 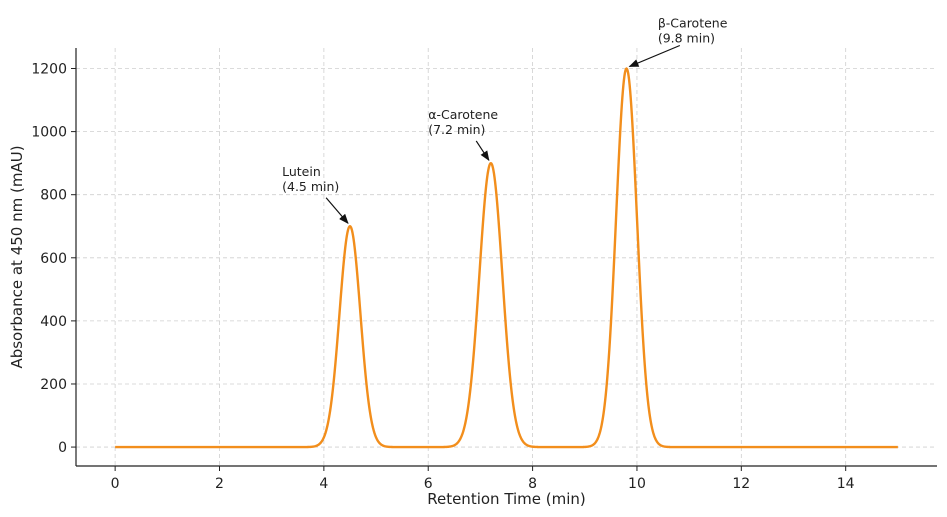 I want to click on annotation-text: Lutein, so click(x=301, y=171).